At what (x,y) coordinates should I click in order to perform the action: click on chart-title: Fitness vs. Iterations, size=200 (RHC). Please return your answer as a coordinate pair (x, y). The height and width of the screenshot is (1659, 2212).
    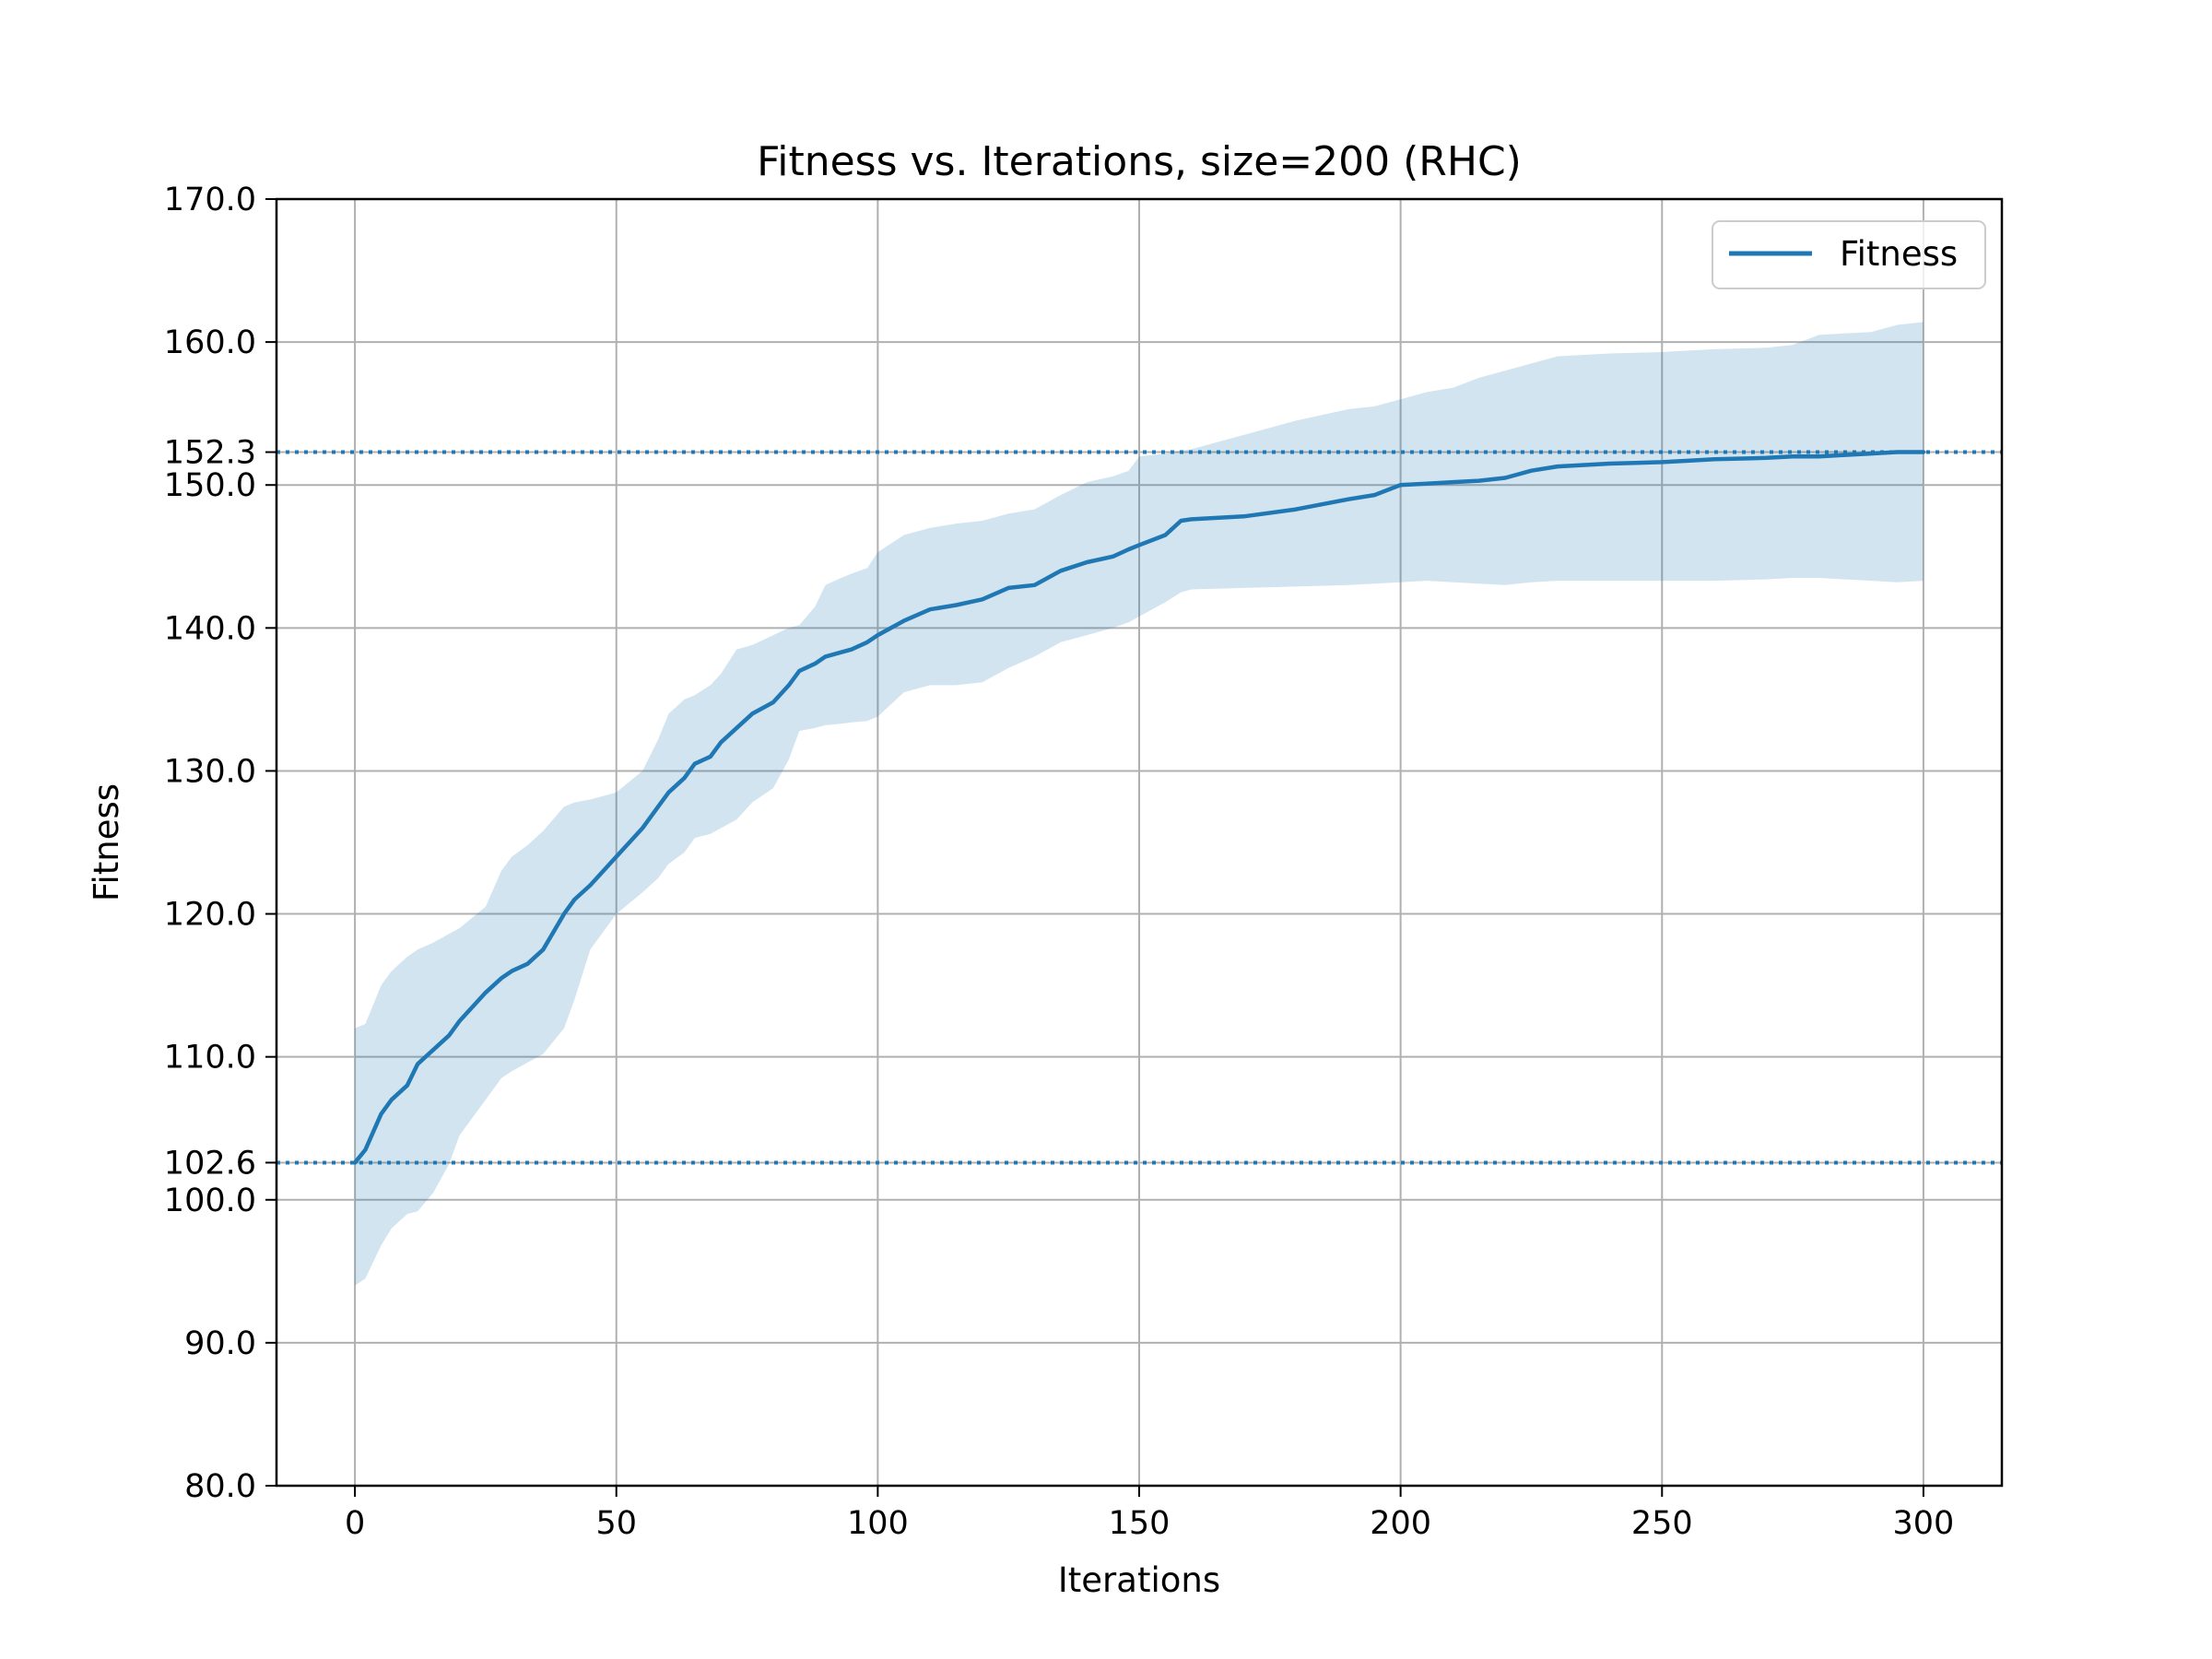
    Looking at the image, I should click on (1139, 161).